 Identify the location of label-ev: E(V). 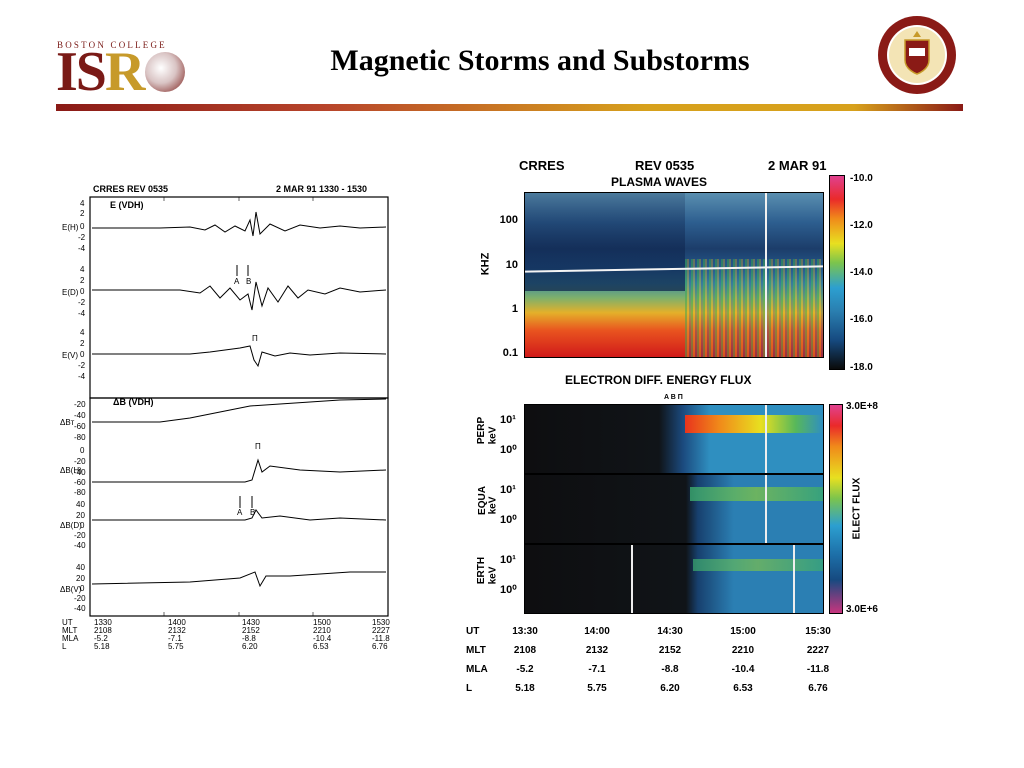
(70, 355).